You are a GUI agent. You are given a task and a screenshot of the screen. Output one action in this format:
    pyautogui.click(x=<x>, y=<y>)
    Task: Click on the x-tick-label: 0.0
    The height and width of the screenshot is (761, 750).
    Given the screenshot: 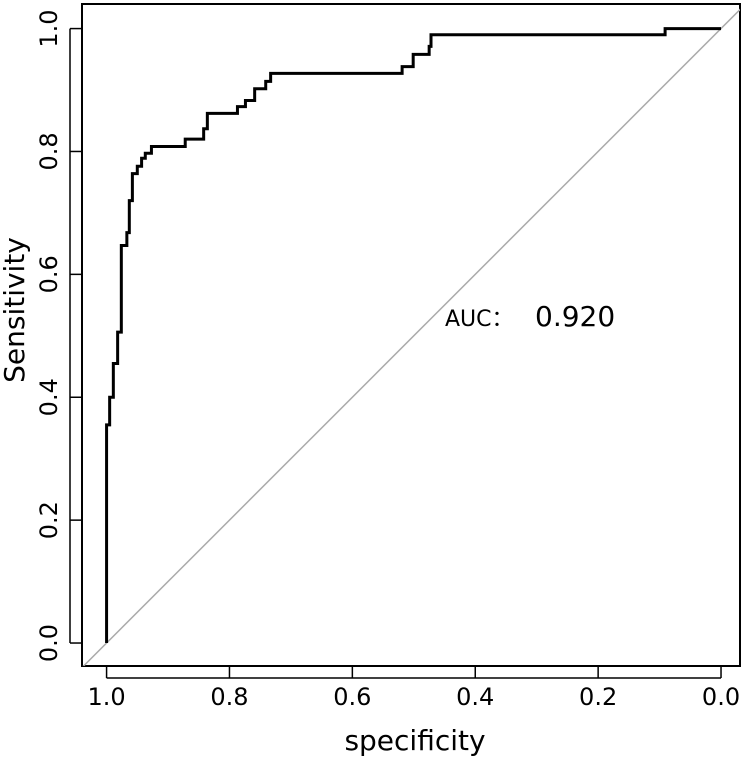 What is the action you would take?
    pyautogui.click(x=721, y=697)
    